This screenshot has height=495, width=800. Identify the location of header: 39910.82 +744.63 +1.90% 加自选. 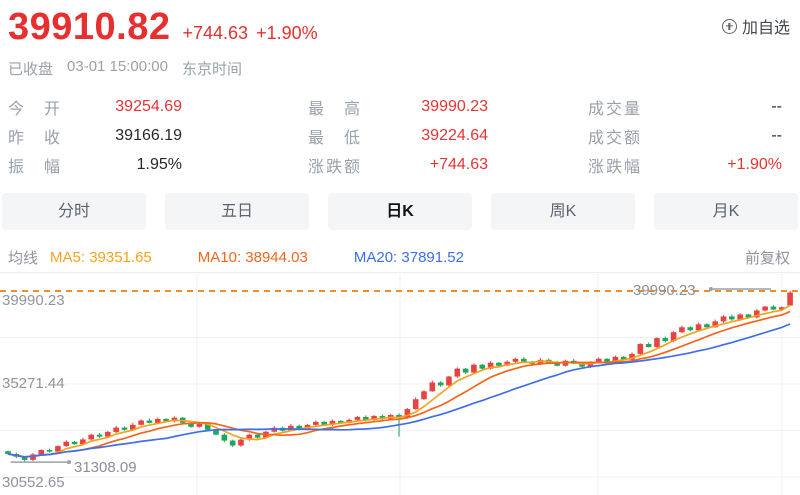
(400, 29).